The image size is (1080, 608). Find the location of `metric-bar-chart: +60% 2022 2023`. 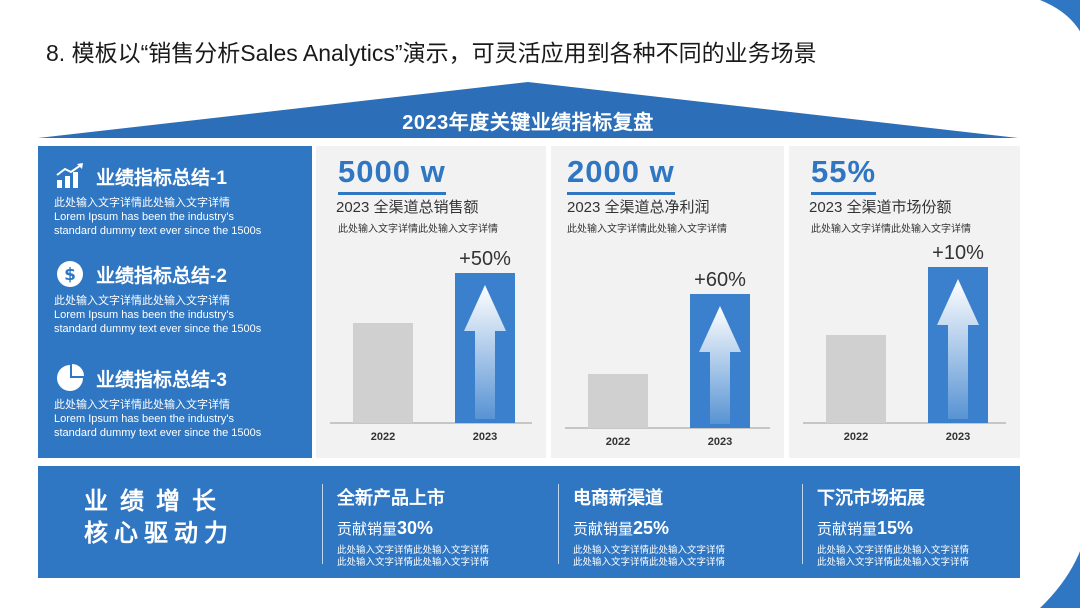

metric-bar-chart: +60% 2022 2023 is located at coordinates (667, 358).